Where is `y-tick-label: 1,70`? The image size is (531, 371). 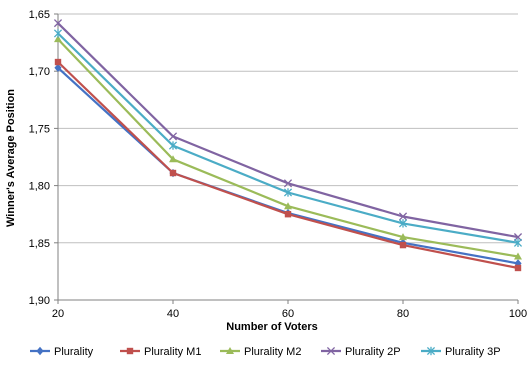 y-tick-label: 1,70 is located at coordinates (39, 72).